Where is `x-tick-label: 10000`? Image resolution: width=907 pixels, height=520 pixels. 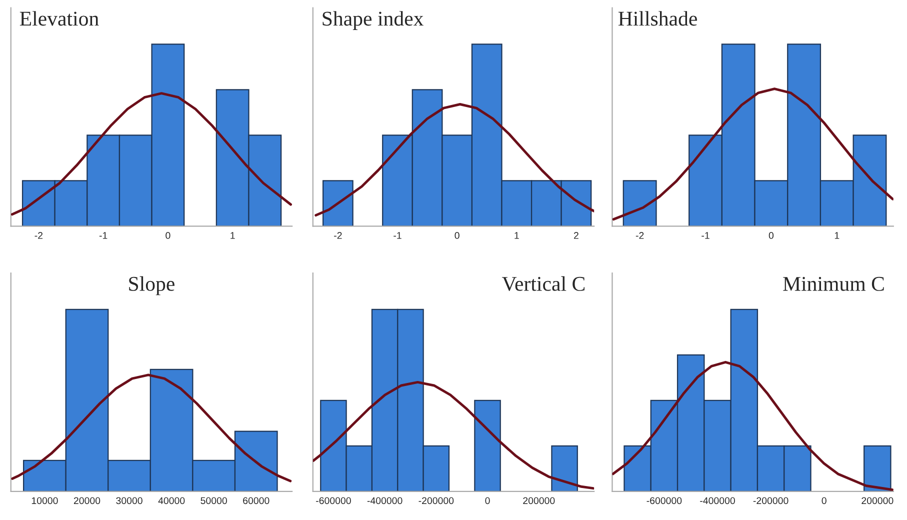 x-tick-label: 10000 is located at coordinates (45, 500).